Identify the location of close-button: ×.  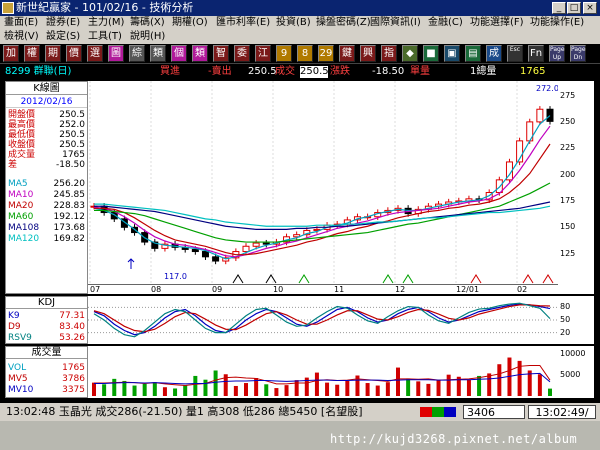
(590, 8).